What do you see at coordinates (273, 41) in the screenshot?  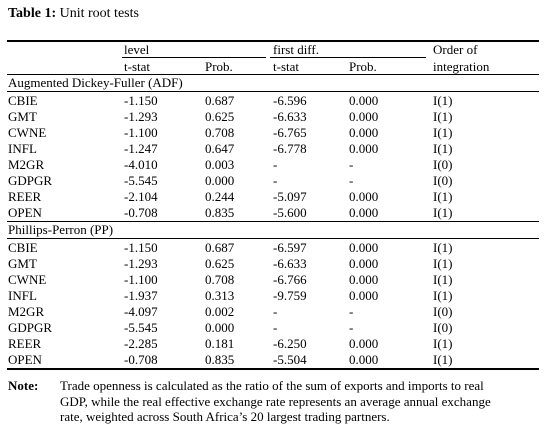 I see `top-rule` at bounding box center [273, 41].